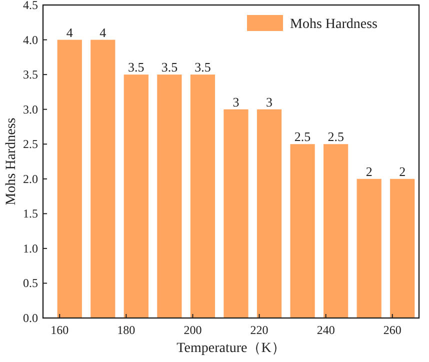 The width and height of the screenshot is (429, 362). Describe the element at coordinates (30, 179) in the screenshot. I see `y-tick-label: 2.0` at that location.